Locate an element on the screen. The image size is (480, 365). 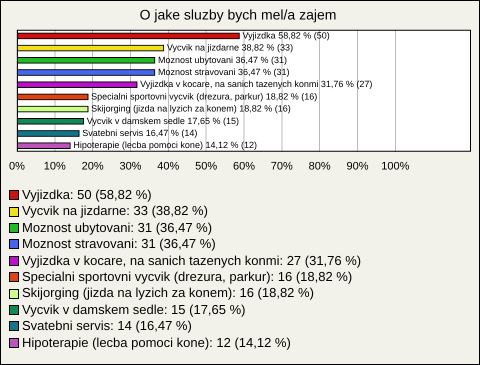
text: Vycvik v damskem sedle: 15 (17,65 %) is located at coordinates (134, 310).